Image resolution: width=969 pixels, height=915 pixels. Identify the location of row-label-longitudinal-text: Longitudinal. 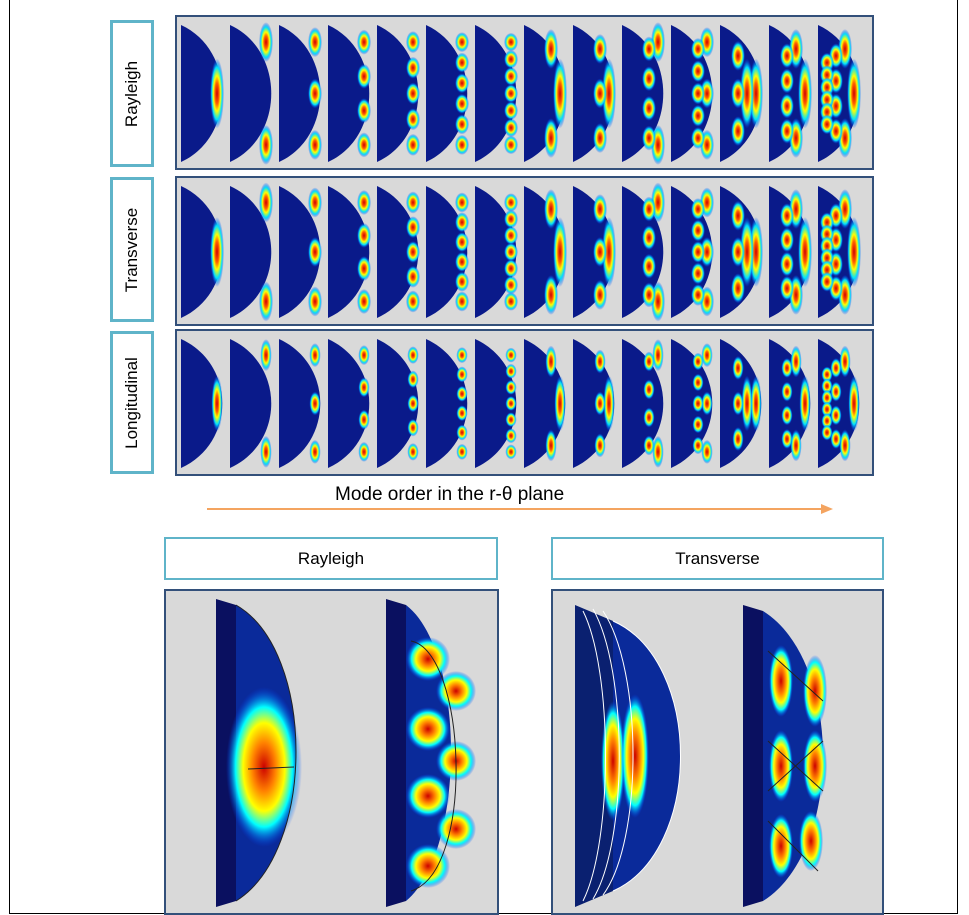
(132, 402).